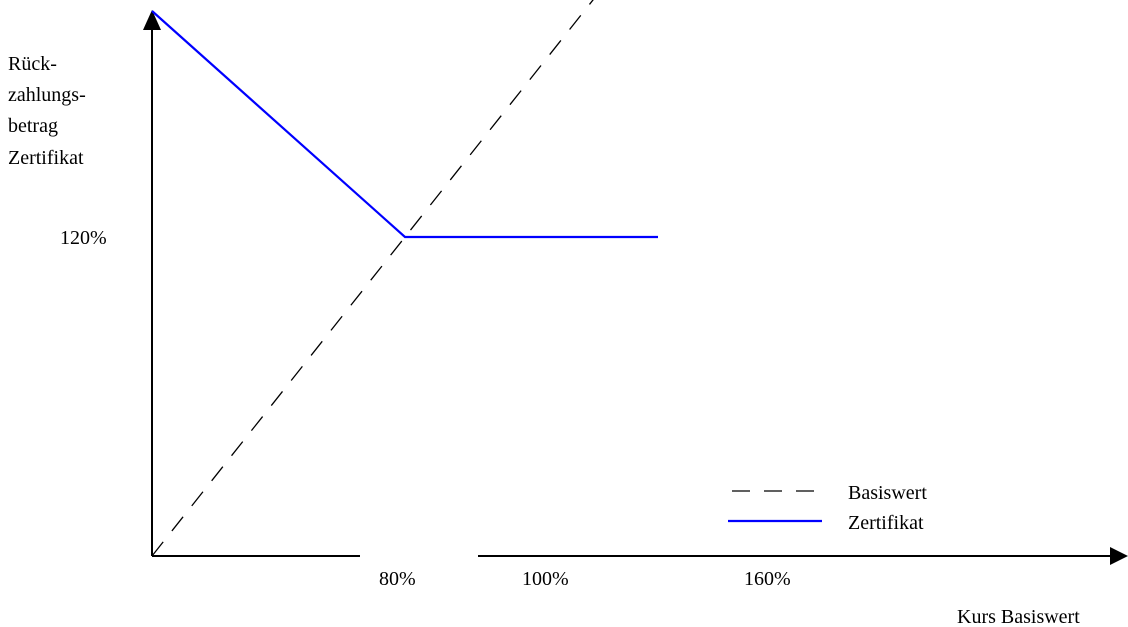 This screenshot has width=1128, height=627. I want to click on x-tick-label: 160%, so click(767, 579).